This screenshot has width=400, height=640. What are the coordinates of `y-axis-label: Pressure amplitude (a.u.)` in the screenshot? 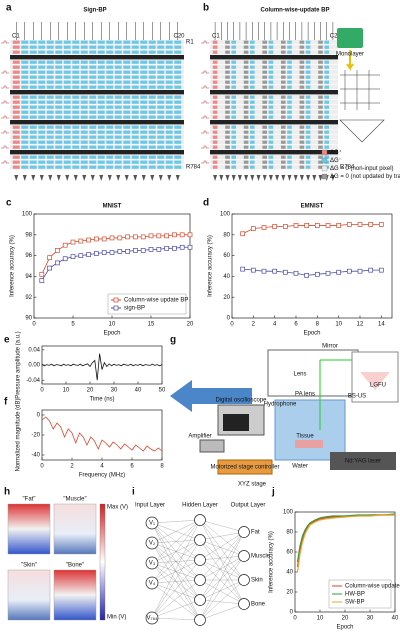 It's located at (19, 364).